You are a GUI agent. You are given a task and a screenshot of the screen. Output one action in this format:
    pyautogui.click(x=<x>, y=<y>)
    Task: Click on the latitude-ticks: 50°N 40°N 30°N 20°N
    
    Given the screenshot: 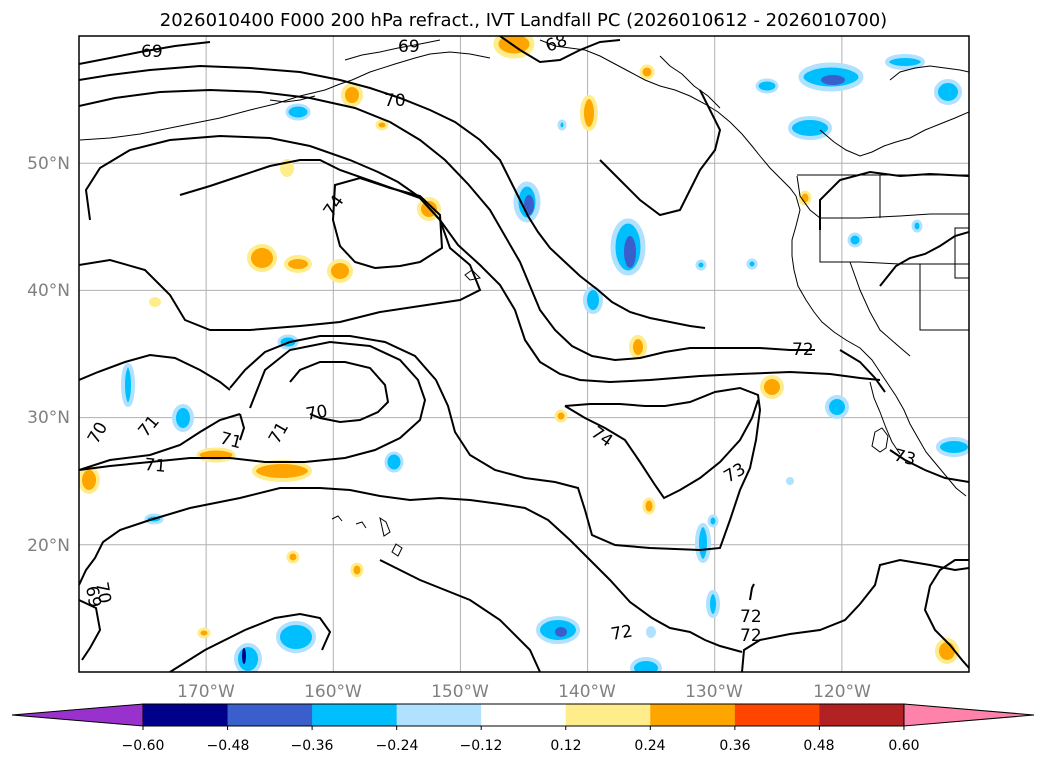 What is the action you would take?
    pyautogui.click(x=48, y=355)
    